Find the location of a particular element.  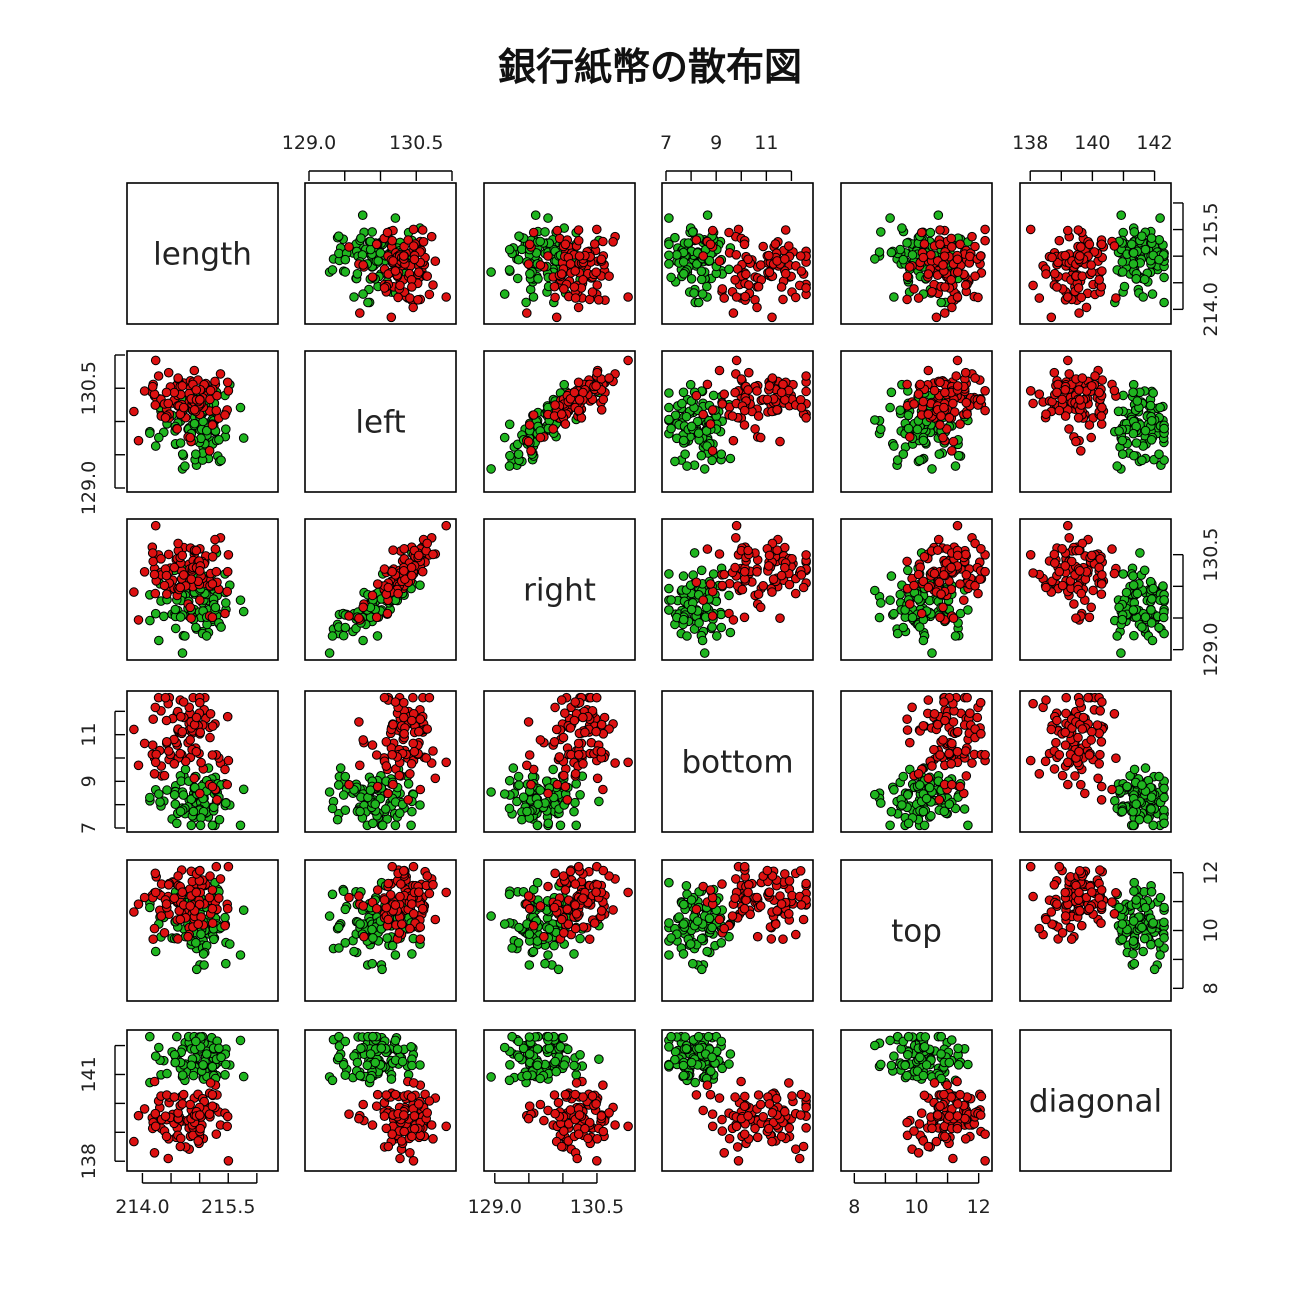

panel-length-right is located at coordinates (559, 253).